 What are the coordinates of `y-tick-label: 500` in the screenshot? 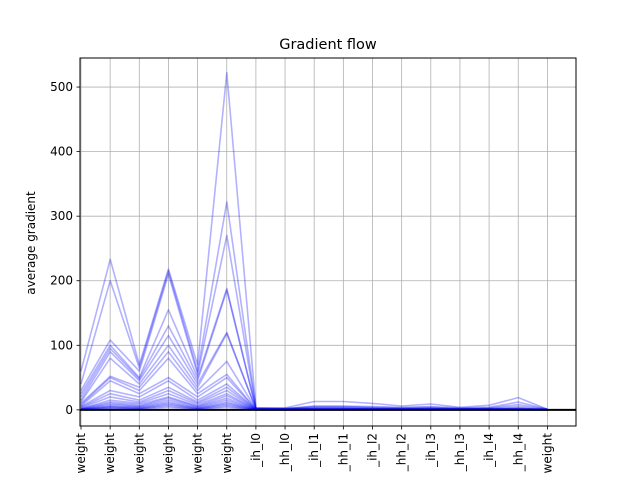 It's located at (61, 87).